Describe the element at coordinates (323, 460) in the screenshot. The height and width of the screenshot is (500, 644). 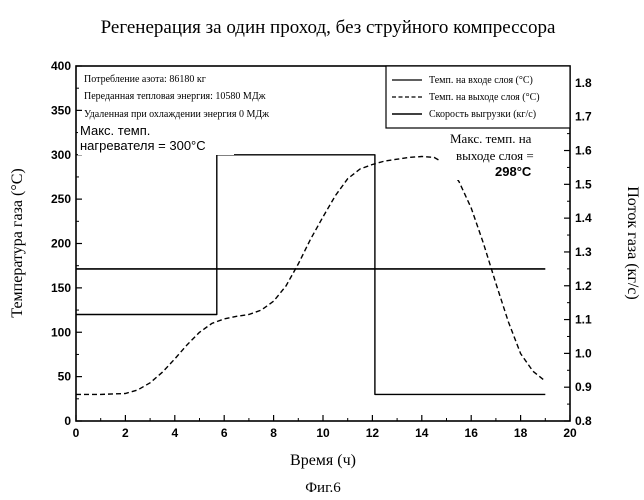
I see `x-axis-label: Время (ч)` at that location.